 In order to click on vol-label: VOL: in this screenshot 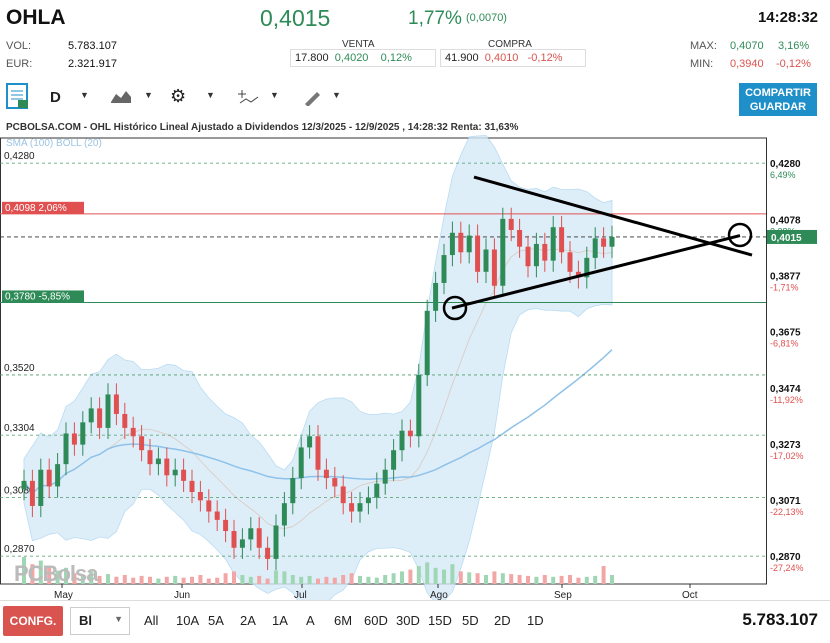, I will do `click(19, 46)`.